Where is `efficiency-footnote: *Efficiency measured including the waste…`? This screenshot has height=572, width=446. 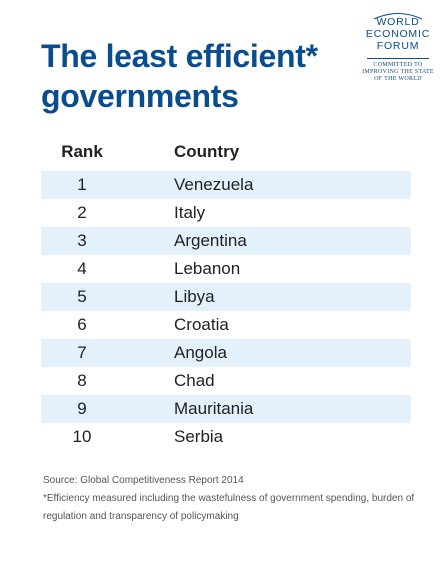
efficiency-footnote: *Efficiency measured including the waste… is located at coordinates (229, 507).